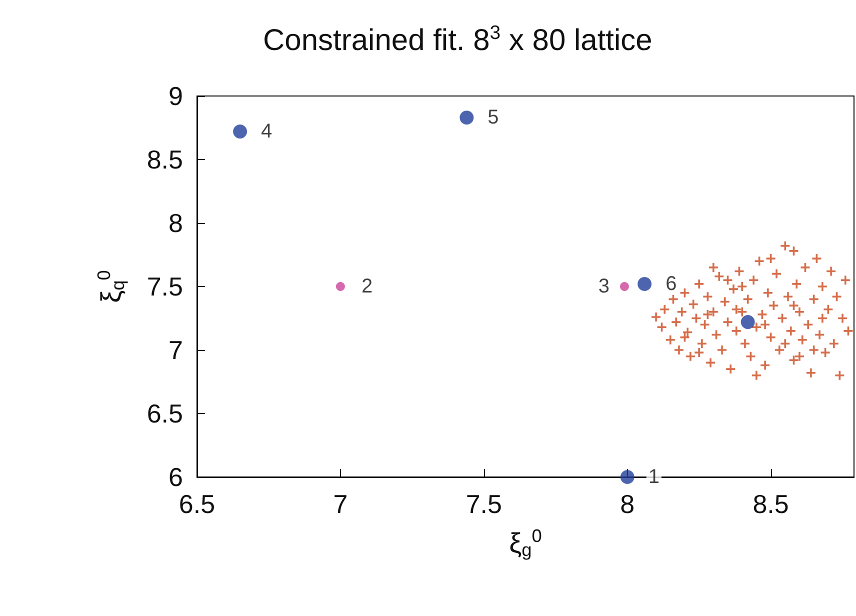  What do you see at coordinates (111, 286) in the screenshot?
I see `y-axis-title: ξq0` at bounding box center [111, 286].